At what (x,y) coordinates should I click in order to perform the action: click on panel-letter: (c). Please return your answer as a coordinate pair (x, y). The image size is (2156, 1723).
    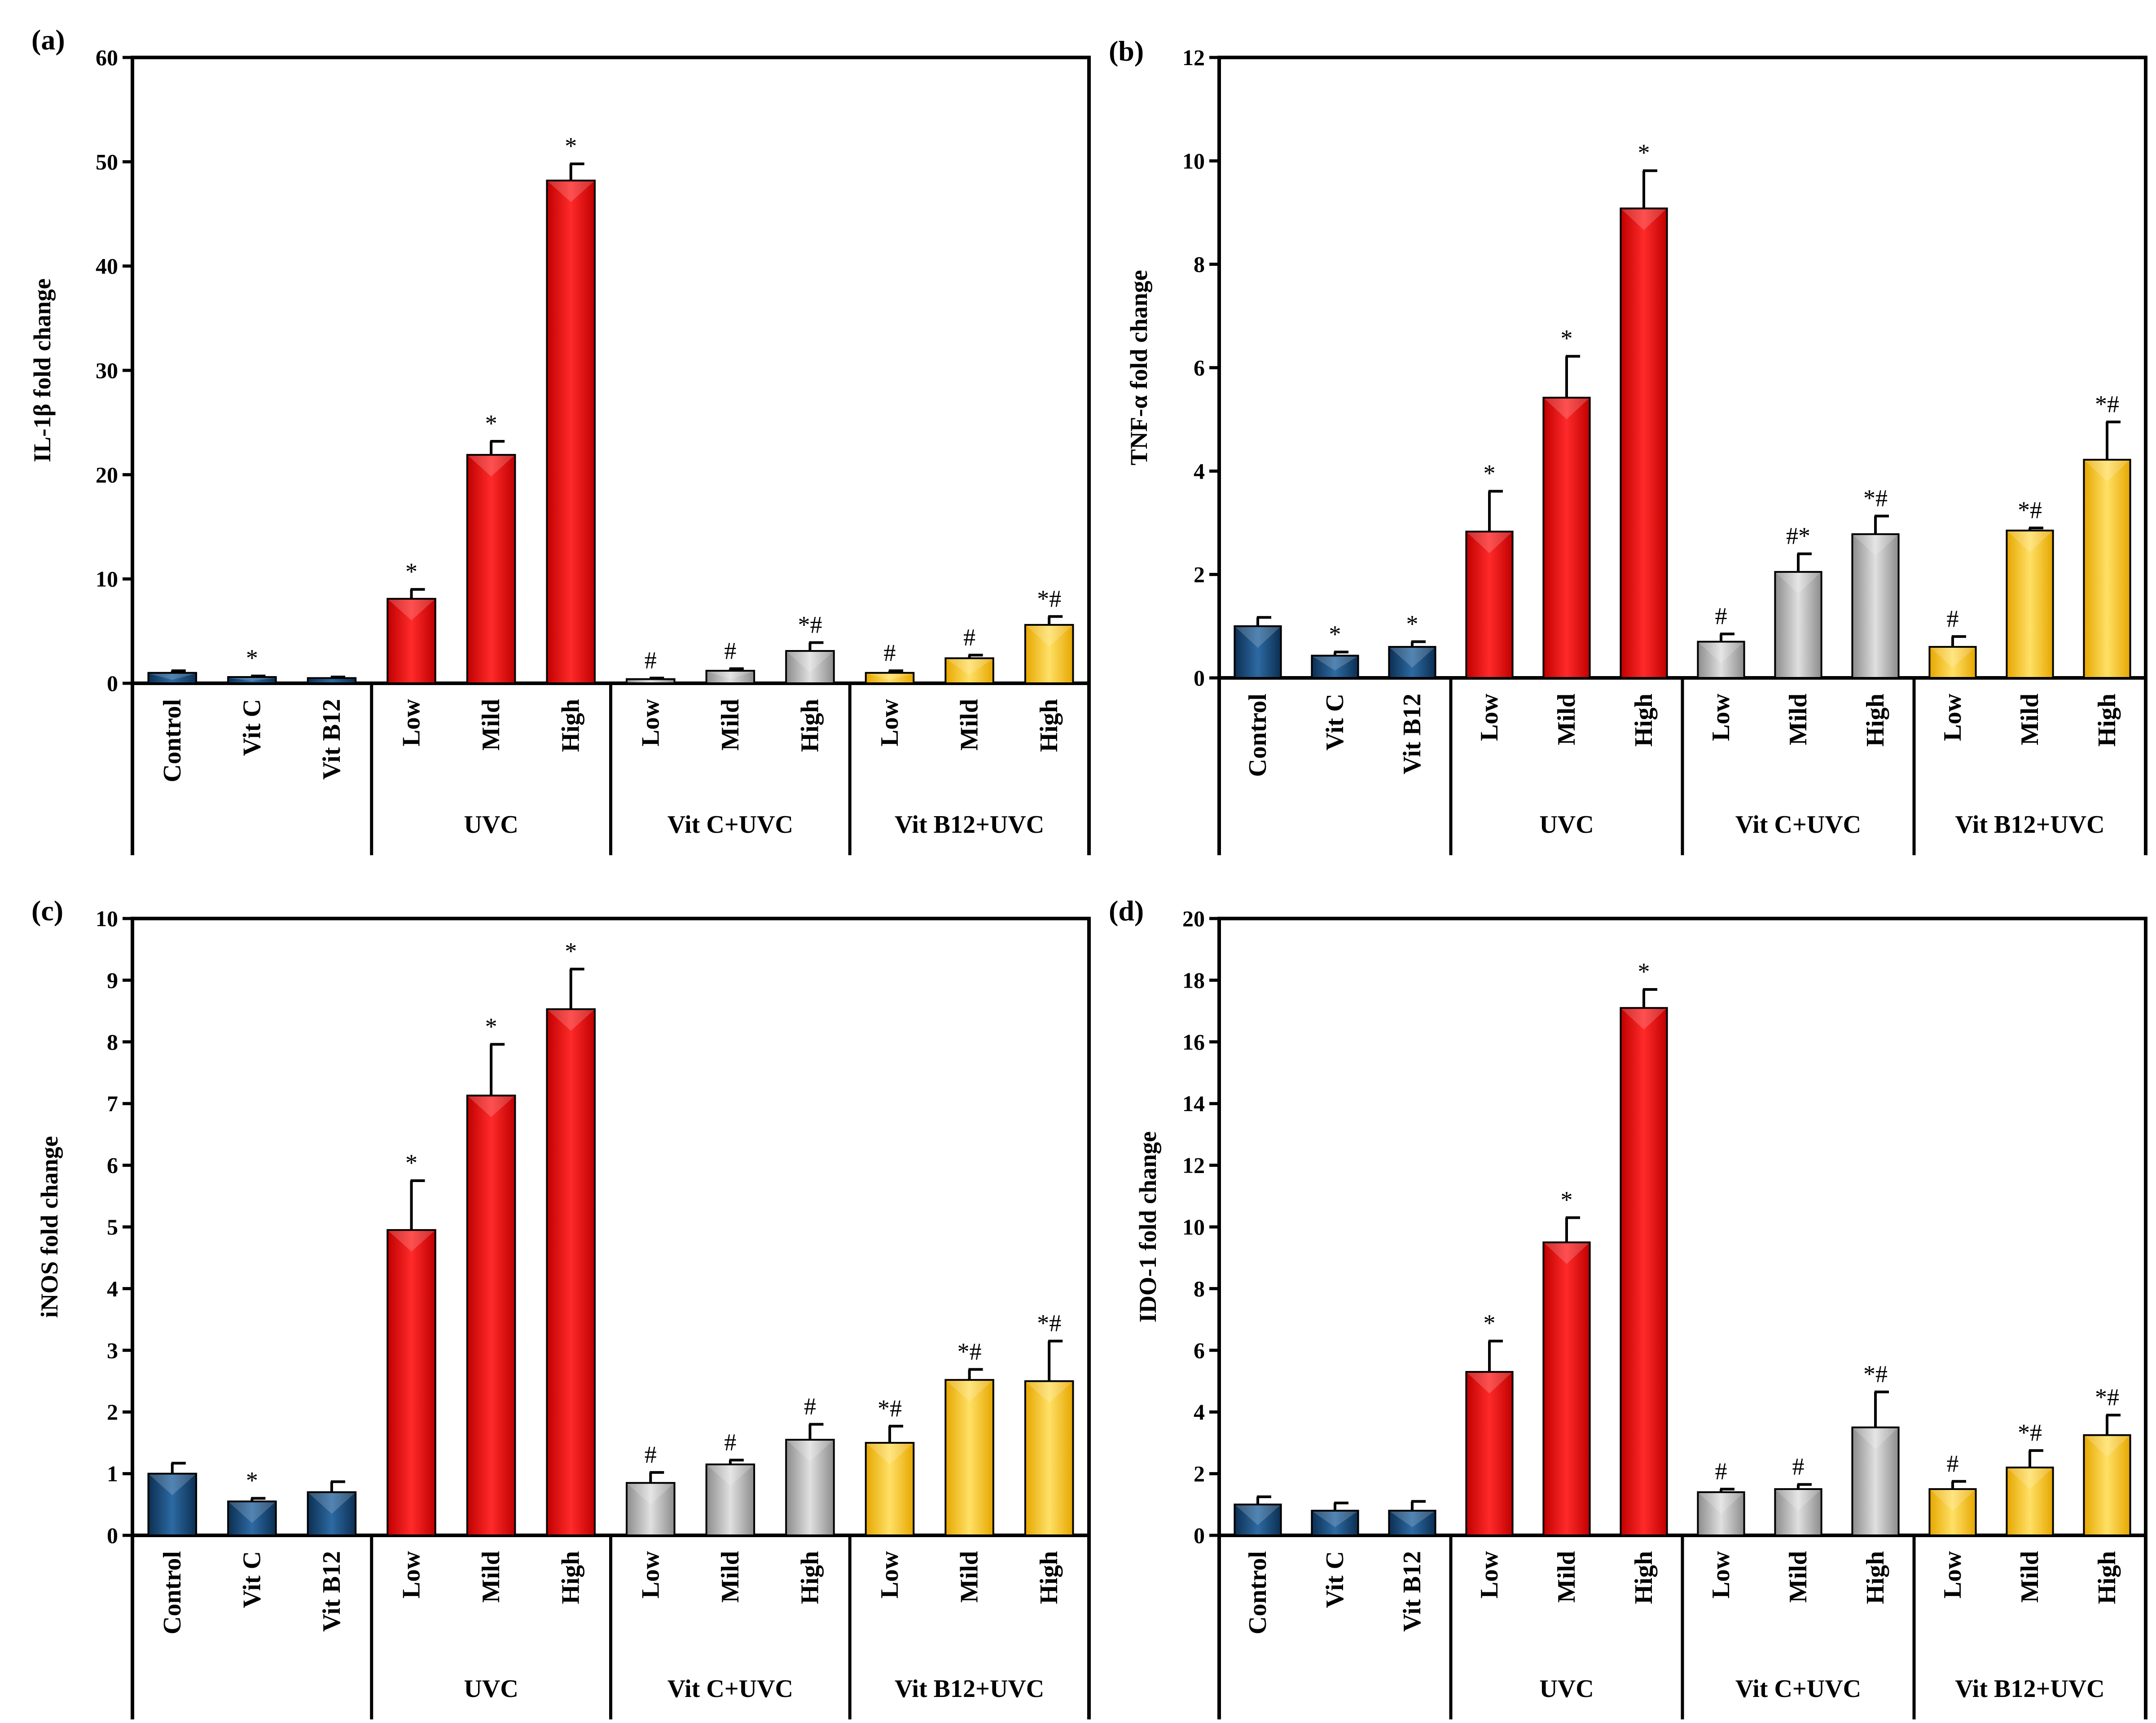
    Looking at the image, I should click on (47, 911).